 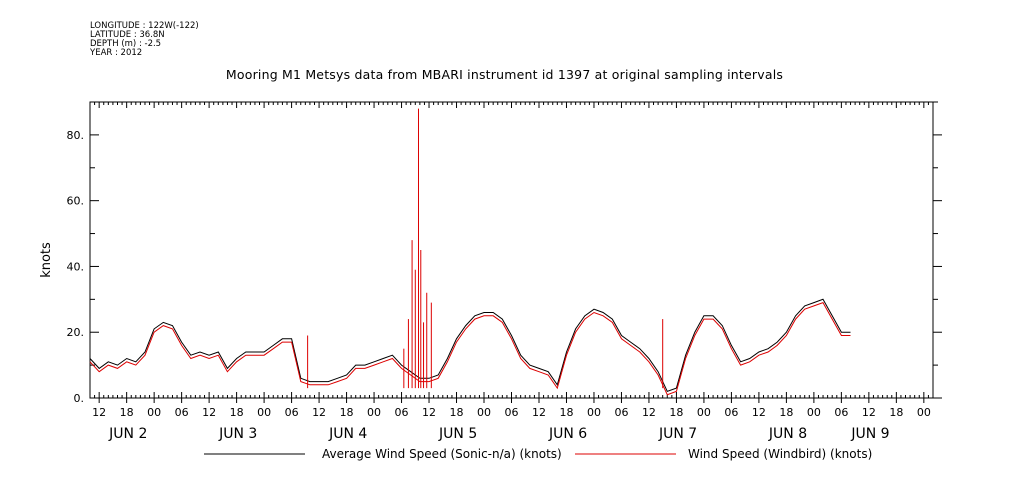 What do you see at coordinates (787, 434) in the screenshot?
I see `x-day-label: JUN 8` at bounding box center [787, 434].